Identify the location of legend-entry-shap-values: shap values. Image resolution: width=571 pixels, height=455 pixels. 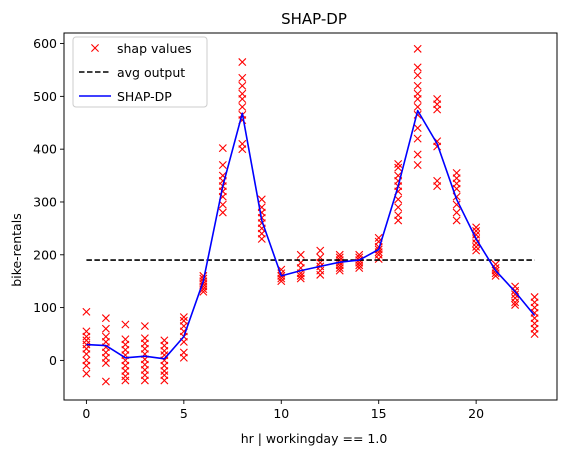
(141, 48).